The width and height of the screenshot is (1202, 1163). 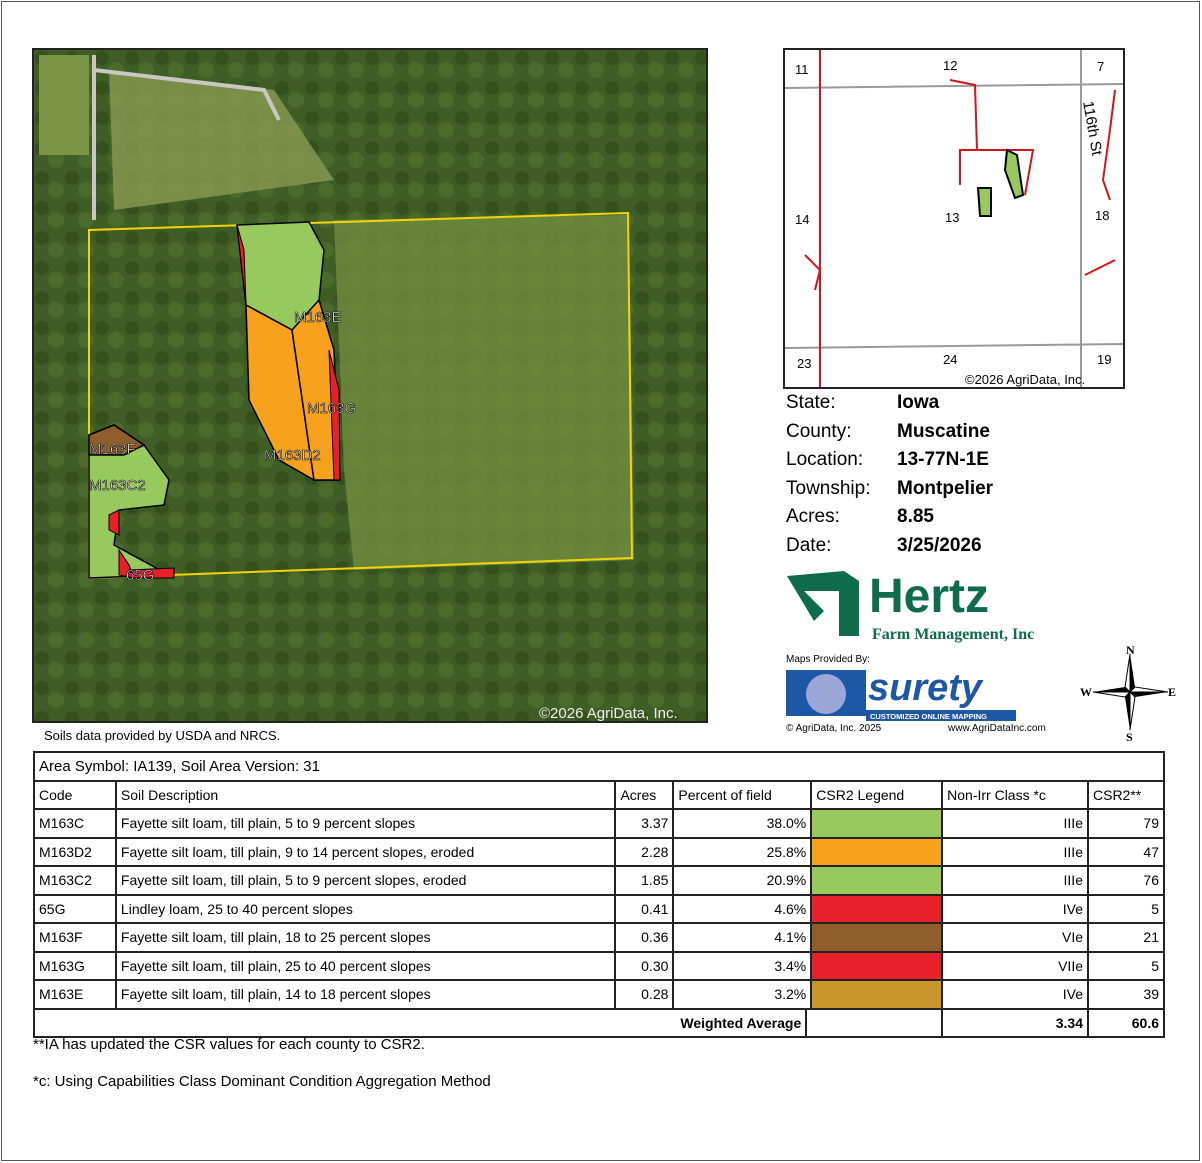 What do you see at coordinates (1015, 994) in the screenshot?
I see `class-cell: IVe` at bounding box center [1015, 994].